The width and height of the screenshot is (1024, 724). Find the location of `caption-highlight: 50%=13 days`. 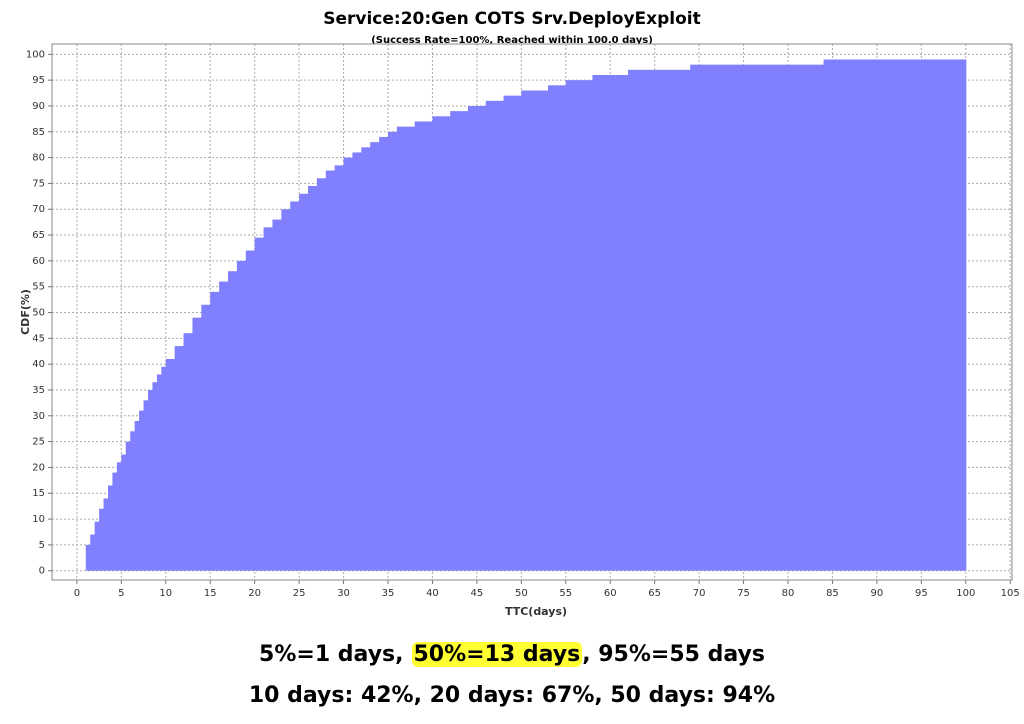

caption-highlight: 50%=13 days is located at coordinates (497, 654).